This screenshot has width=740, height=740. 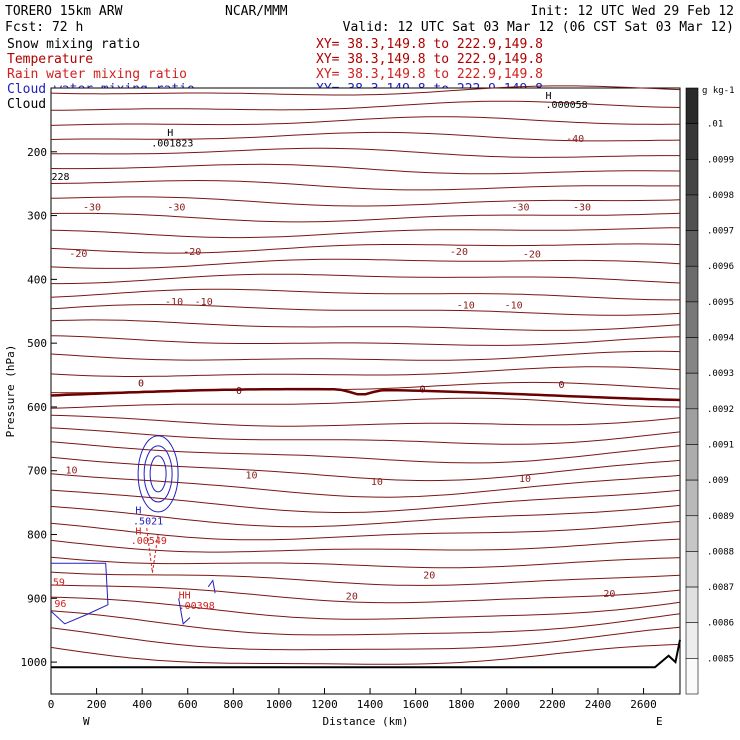 I want to click on y-tick-label: 400, so click(x=37, y=279).